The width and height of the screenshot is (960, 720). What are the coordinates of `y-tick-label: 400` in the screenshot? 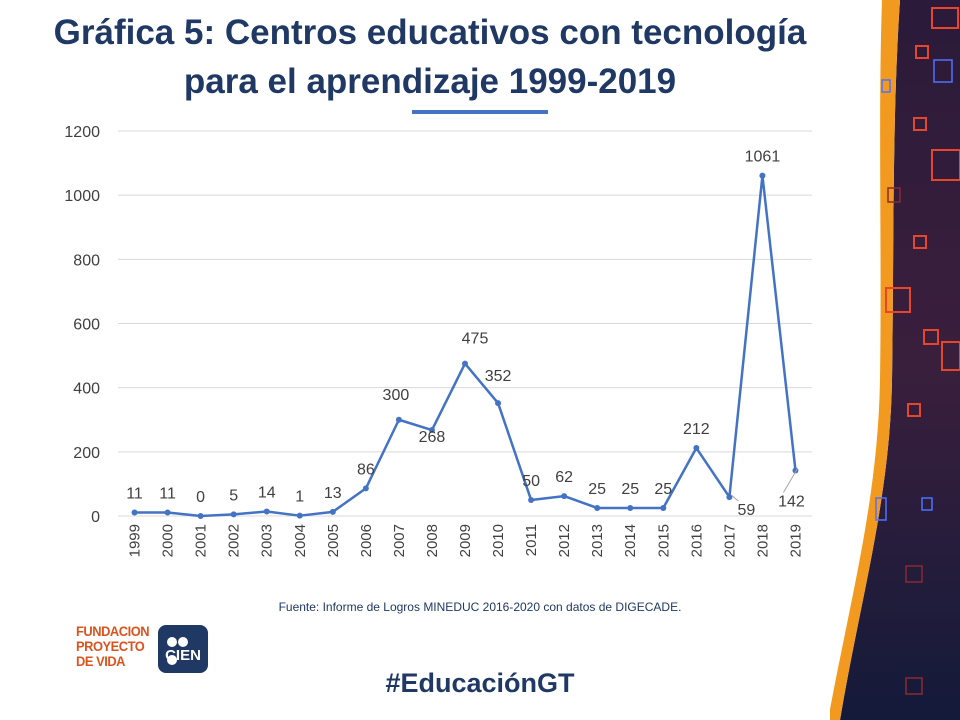 It's located at (86, 389).